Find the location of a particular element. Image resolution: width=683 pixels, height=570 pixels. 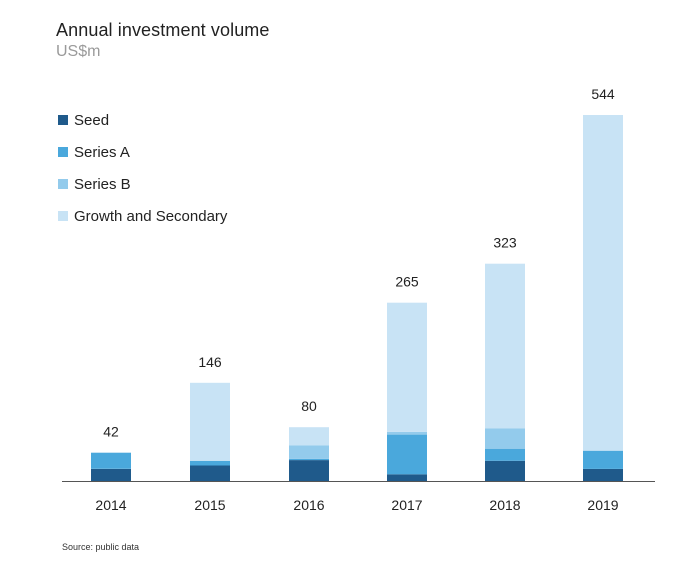

x-tick-label-2019: 2019 is located at coordinates (602, 505).